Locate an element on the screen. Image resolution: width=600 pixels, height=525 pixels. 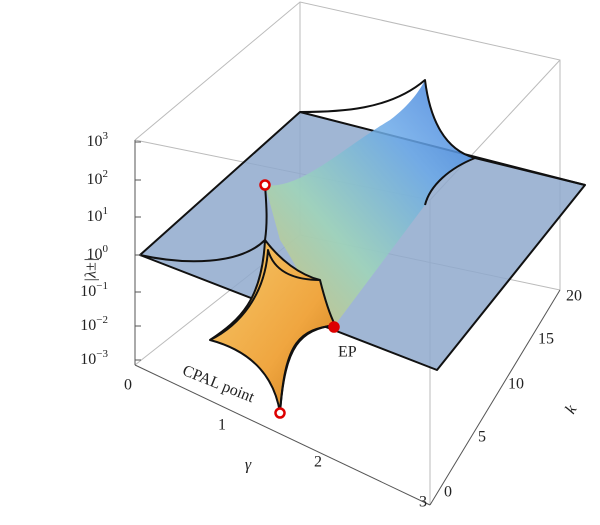
z-tick-label: 10¹ is located at coordinates (98, 215).